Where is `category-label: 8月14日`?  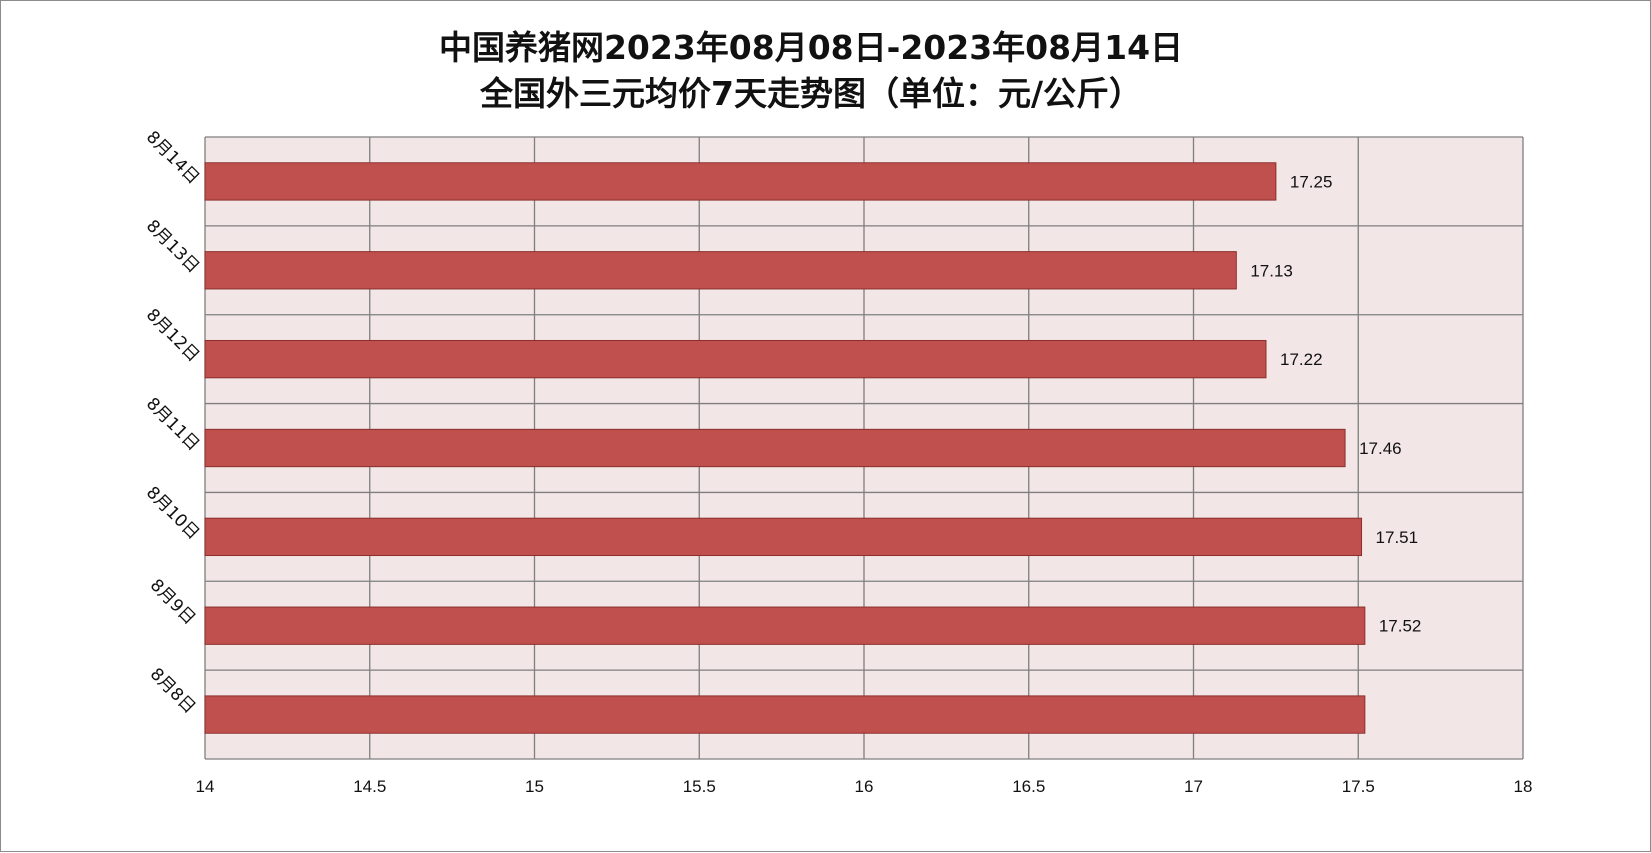 category-label: 8月14日 is located at coordinates (172, 157).